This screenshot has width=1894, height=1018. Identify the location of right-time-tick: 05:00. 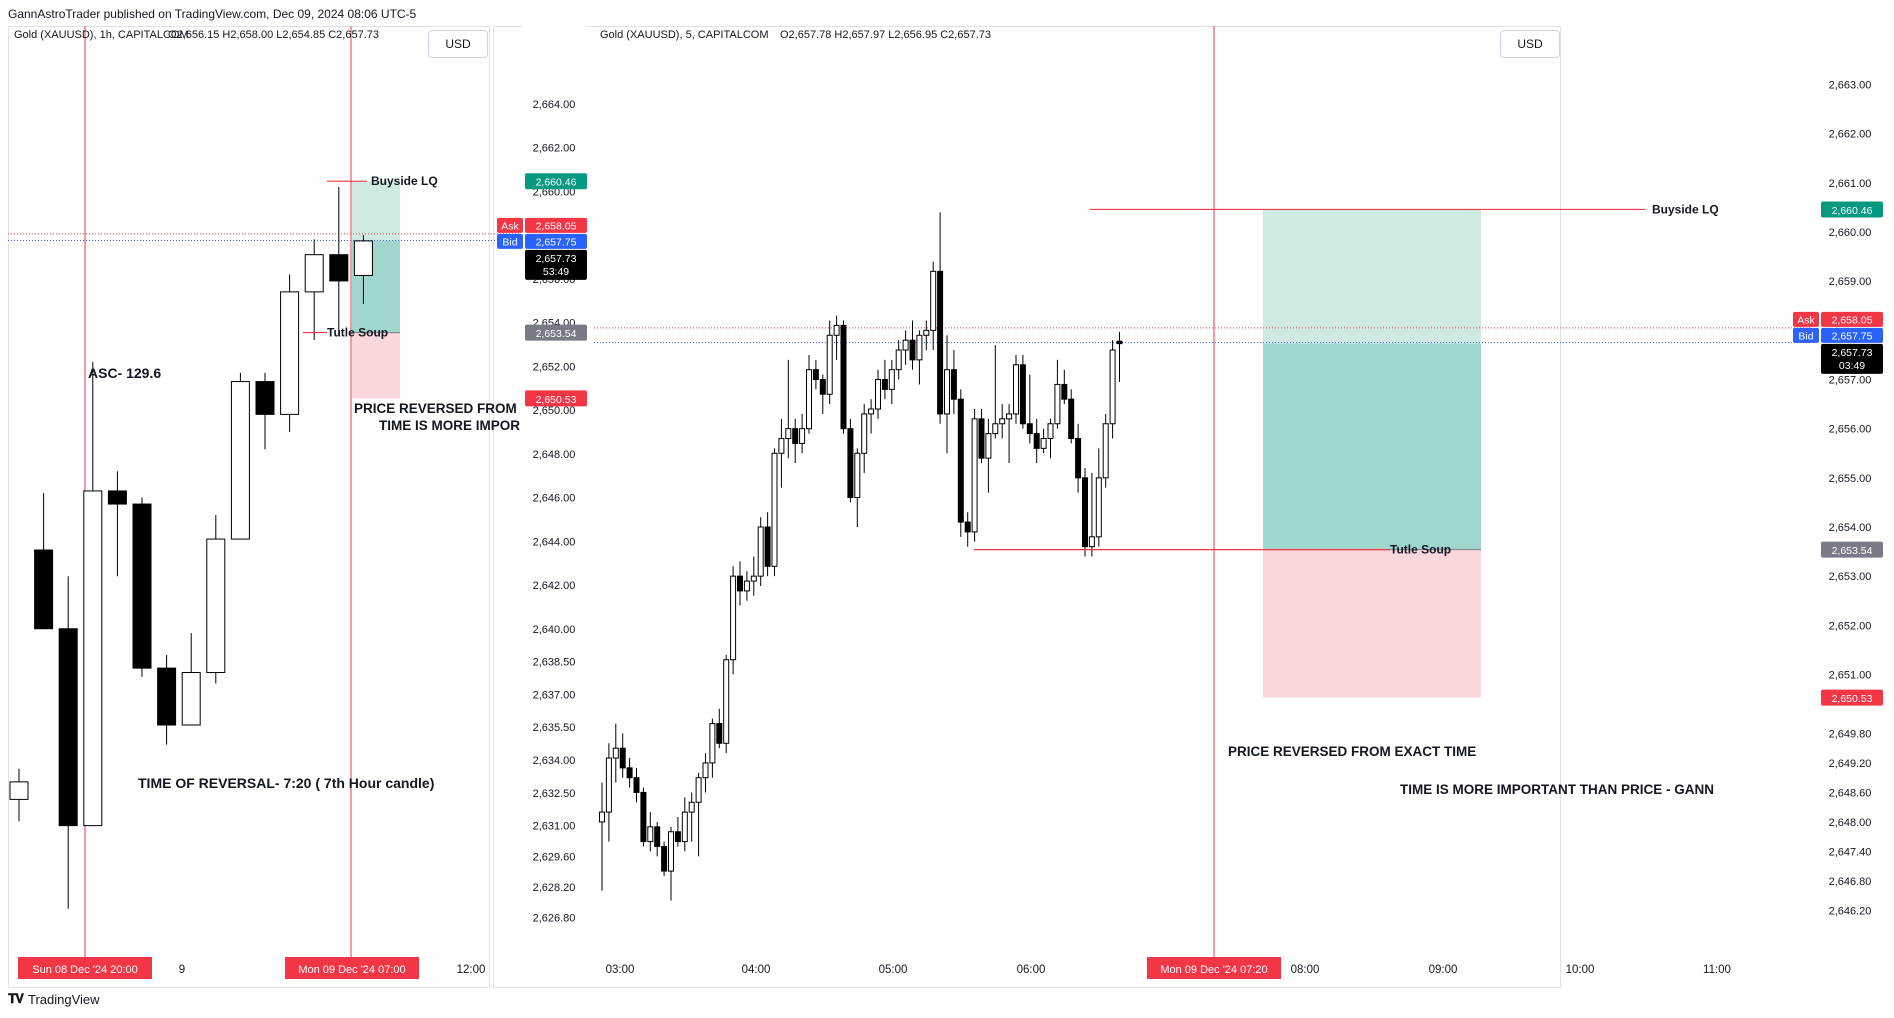
(893, 970).